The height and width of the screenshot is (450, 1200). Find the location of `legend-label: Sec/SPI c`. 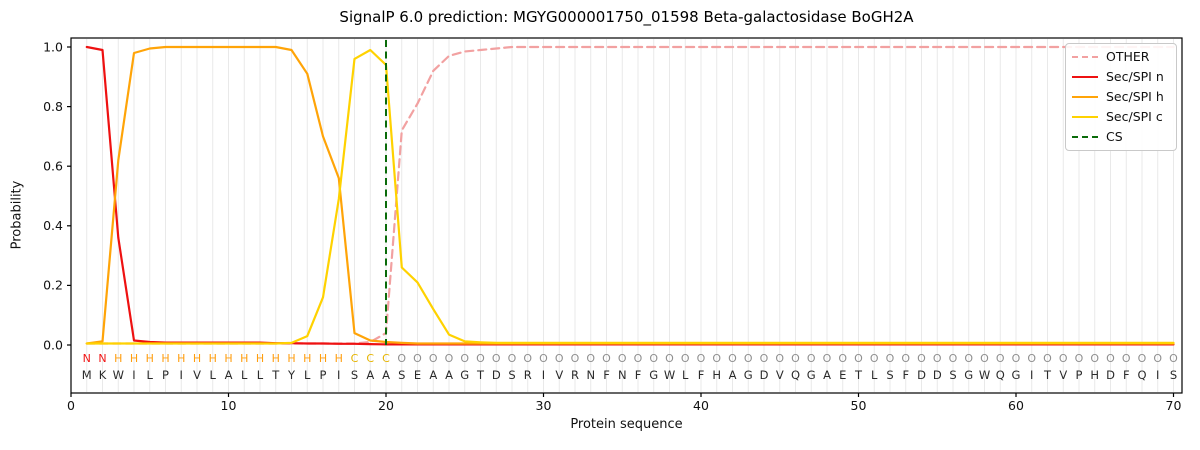

legend-label: Sec/SPI c is located at coordinates (1134, 116).